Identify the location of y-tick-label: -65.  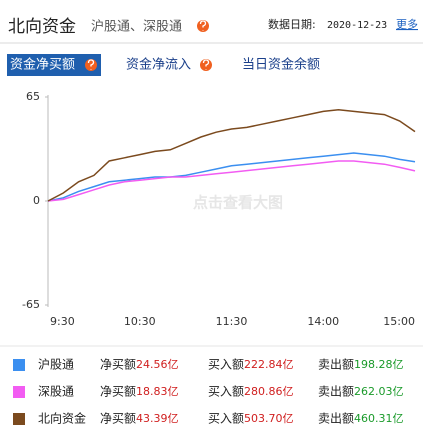
(31, 304).